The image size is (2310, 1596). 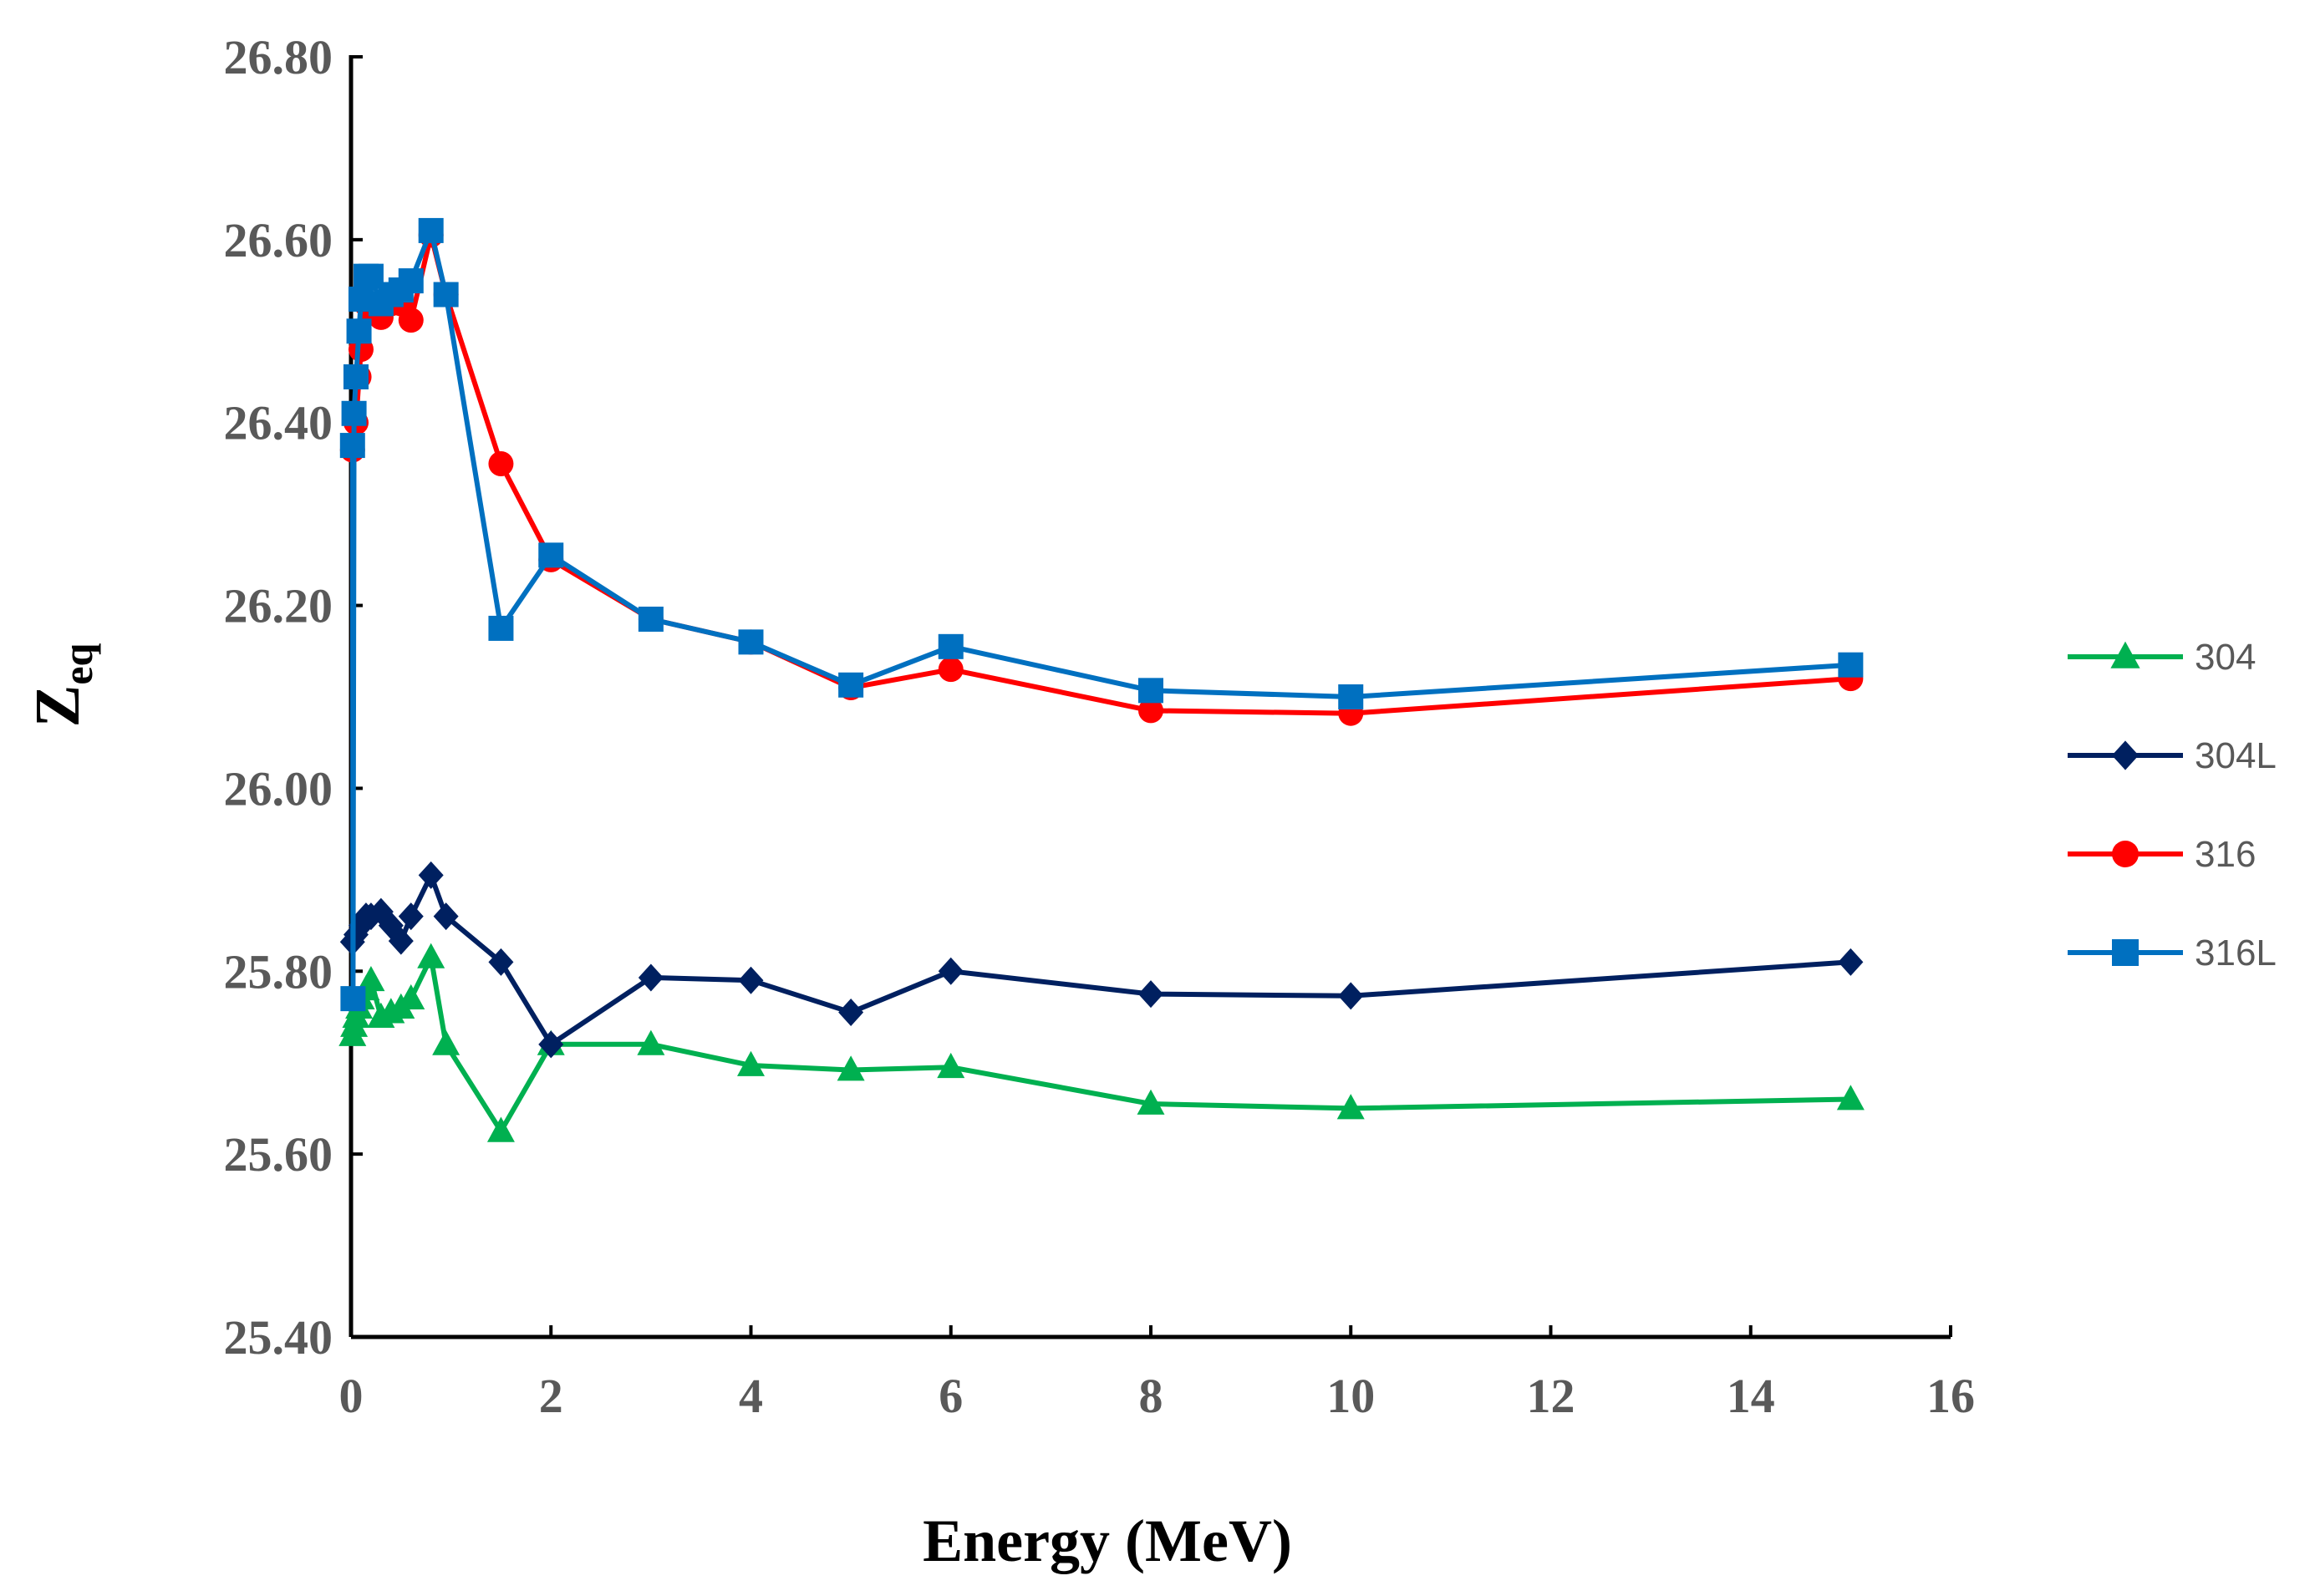 I want to click on y-tick-label: 26.20, so click(x=278, y=606).